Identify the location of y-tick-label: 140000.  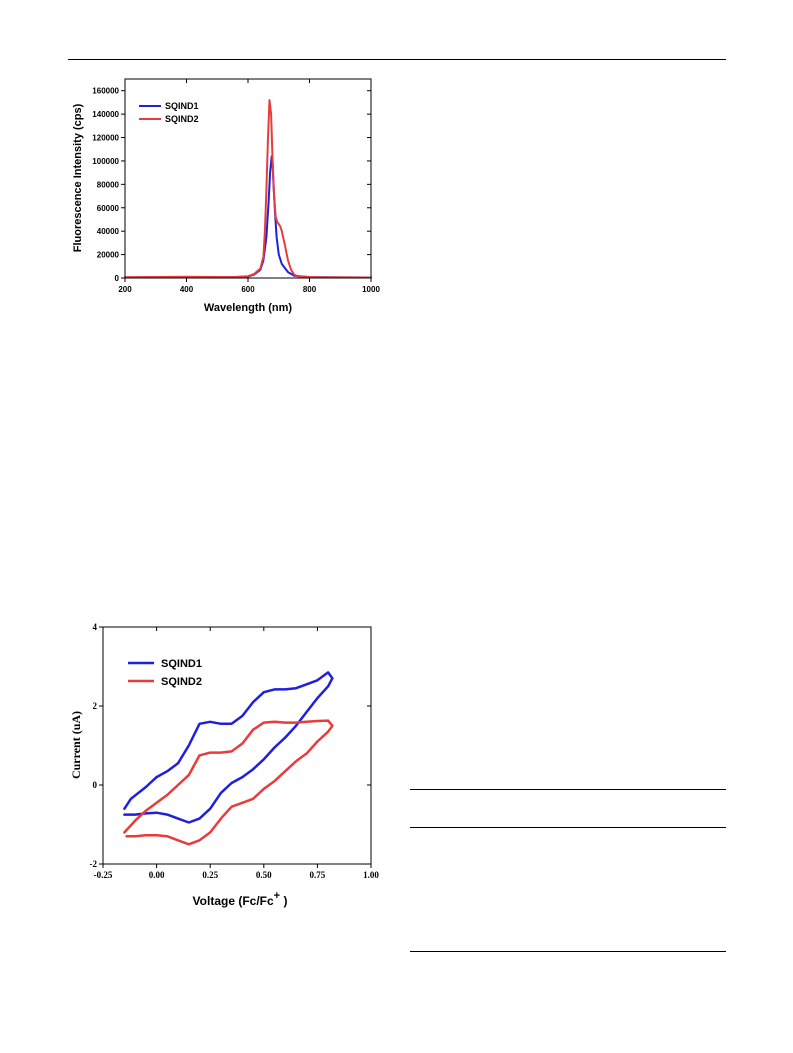
(105, 114).